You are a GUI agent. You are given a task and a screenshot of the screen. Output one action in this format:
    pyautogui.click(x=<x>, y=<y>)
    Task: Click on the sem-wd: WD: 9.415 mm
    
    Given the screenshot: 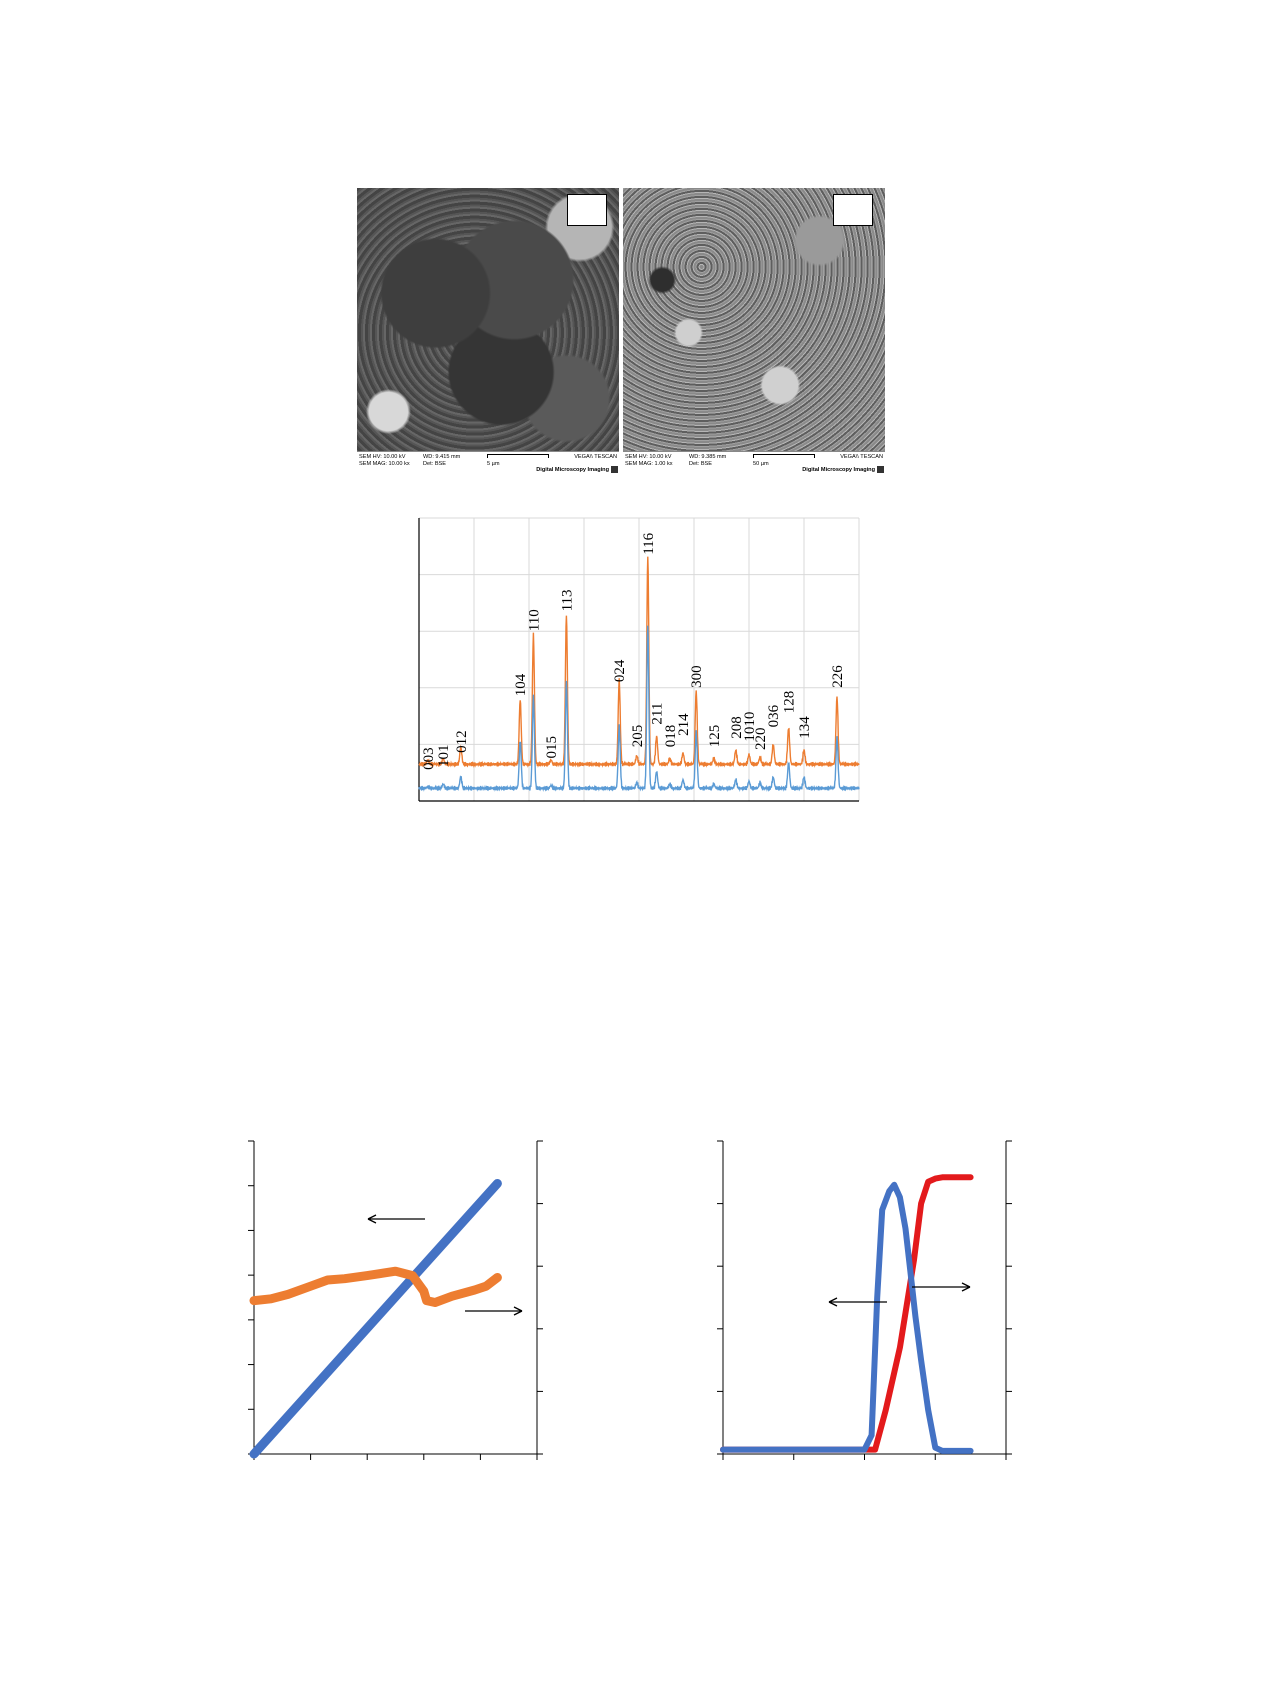 What is the action you would take?
    pyautogui.click(x=442, y=457)
    